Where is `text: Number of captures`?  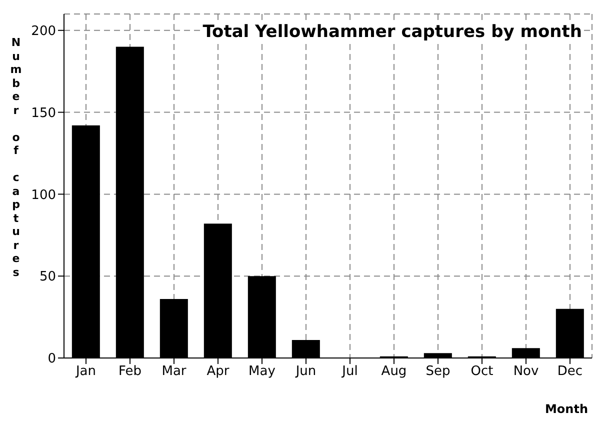
text: Number of captures is located at coordinates (16, 157).